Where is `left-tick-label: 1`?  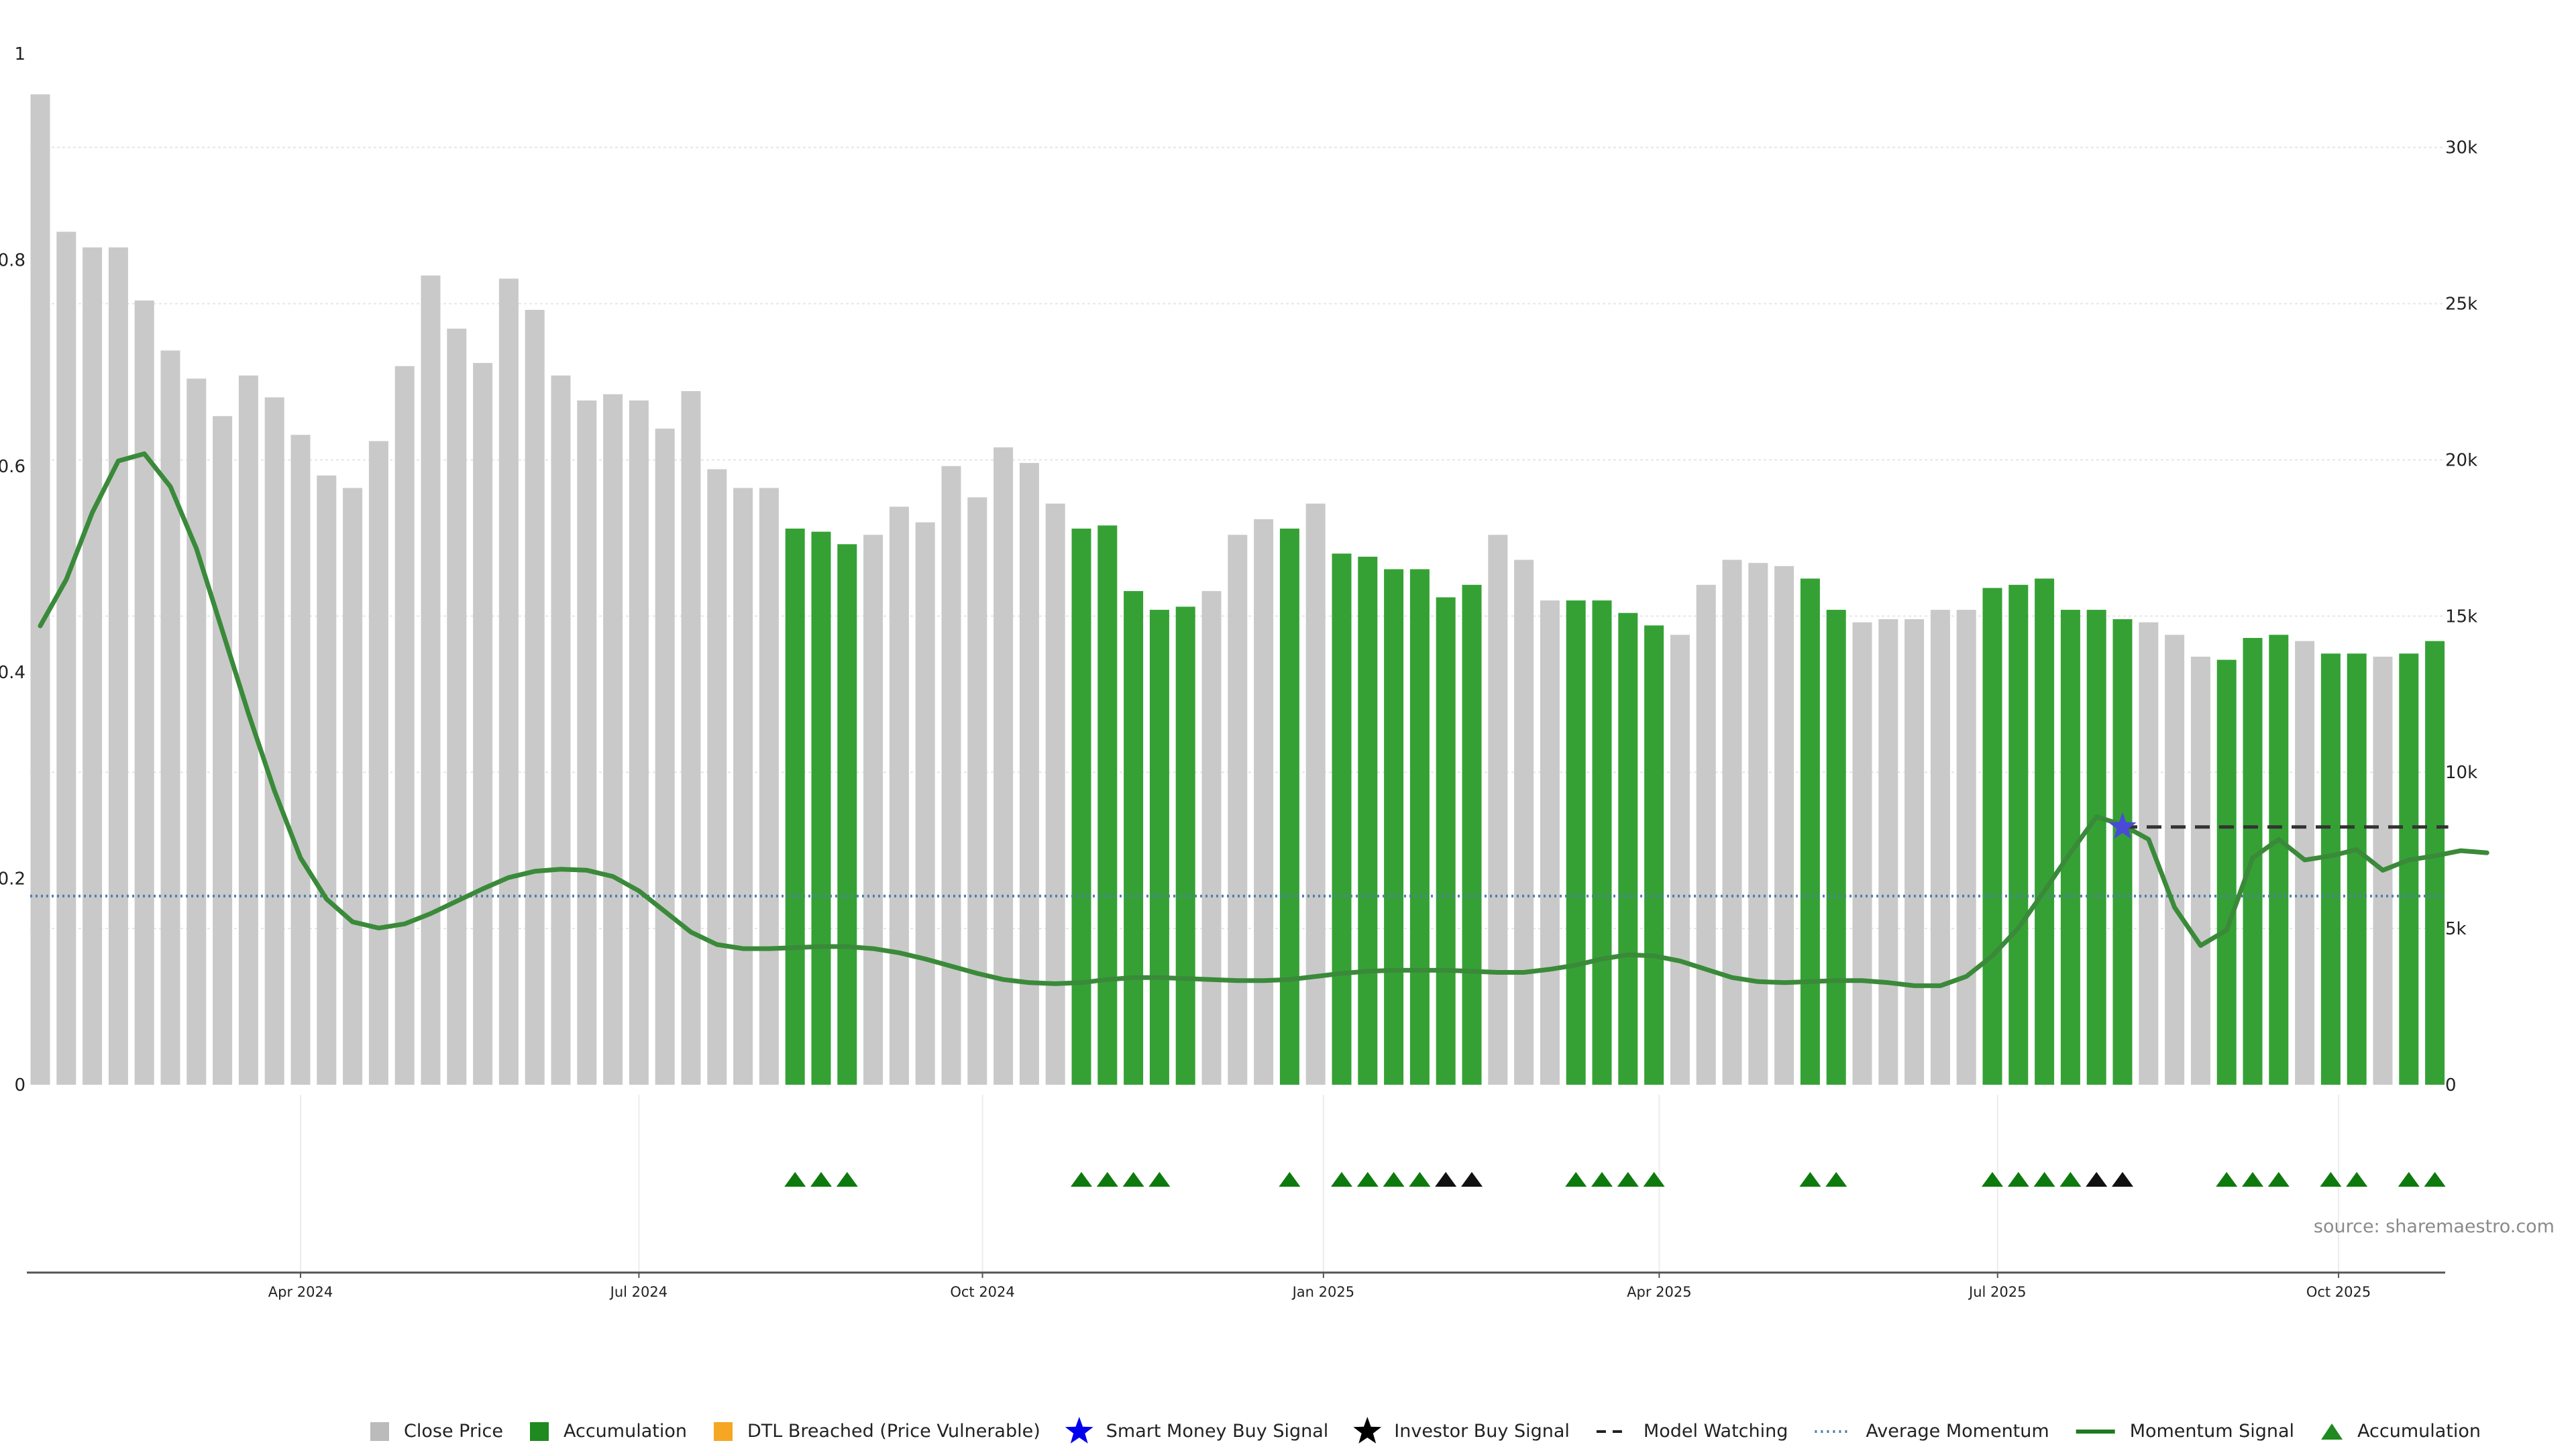
left-tick-label: 1 is located at coordinates (19, 54).